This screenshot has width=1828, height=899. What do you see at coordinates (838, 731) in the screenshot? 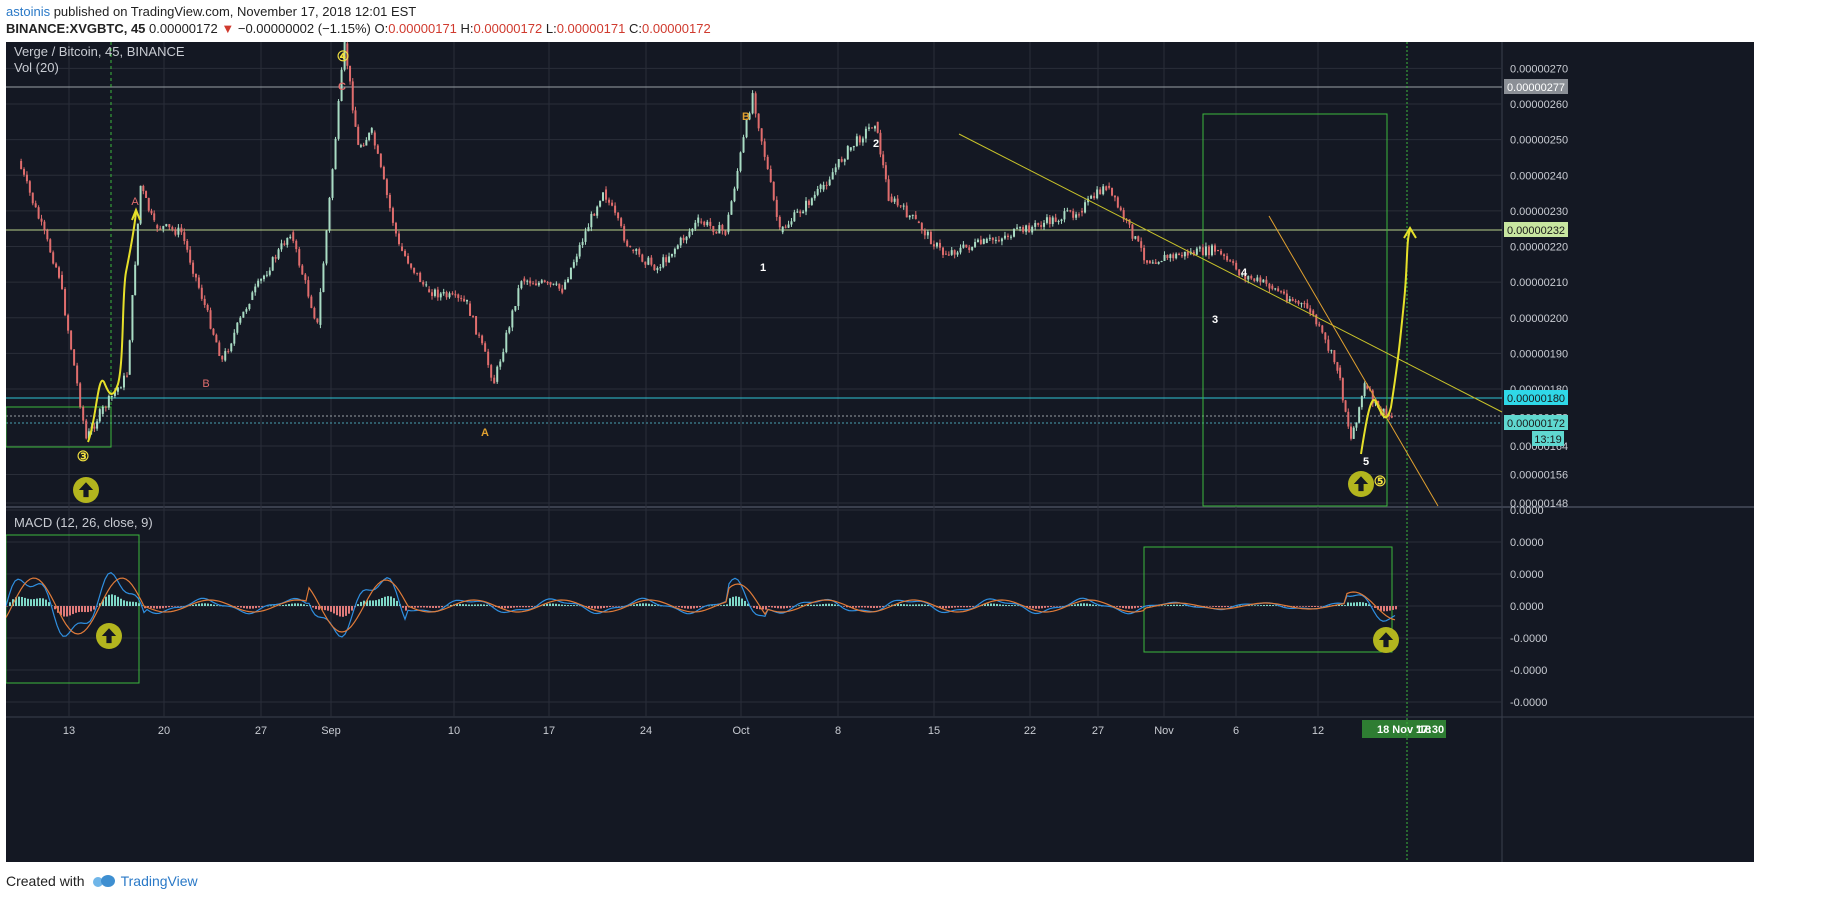
I see `time-axis-label: 8` at bounding box center [838, 731].